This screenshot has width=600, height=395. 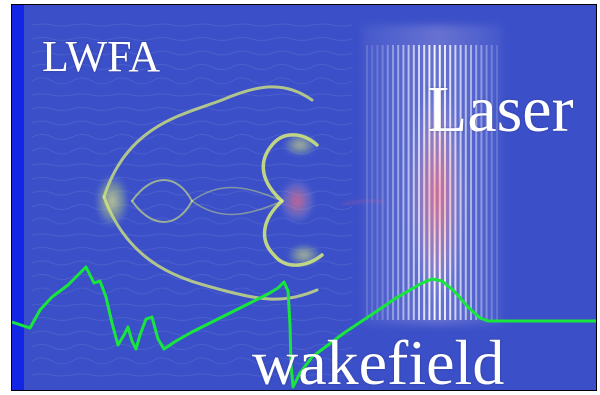 I want to click on wakefield-label: wakefield, so click(x=378, y=359).